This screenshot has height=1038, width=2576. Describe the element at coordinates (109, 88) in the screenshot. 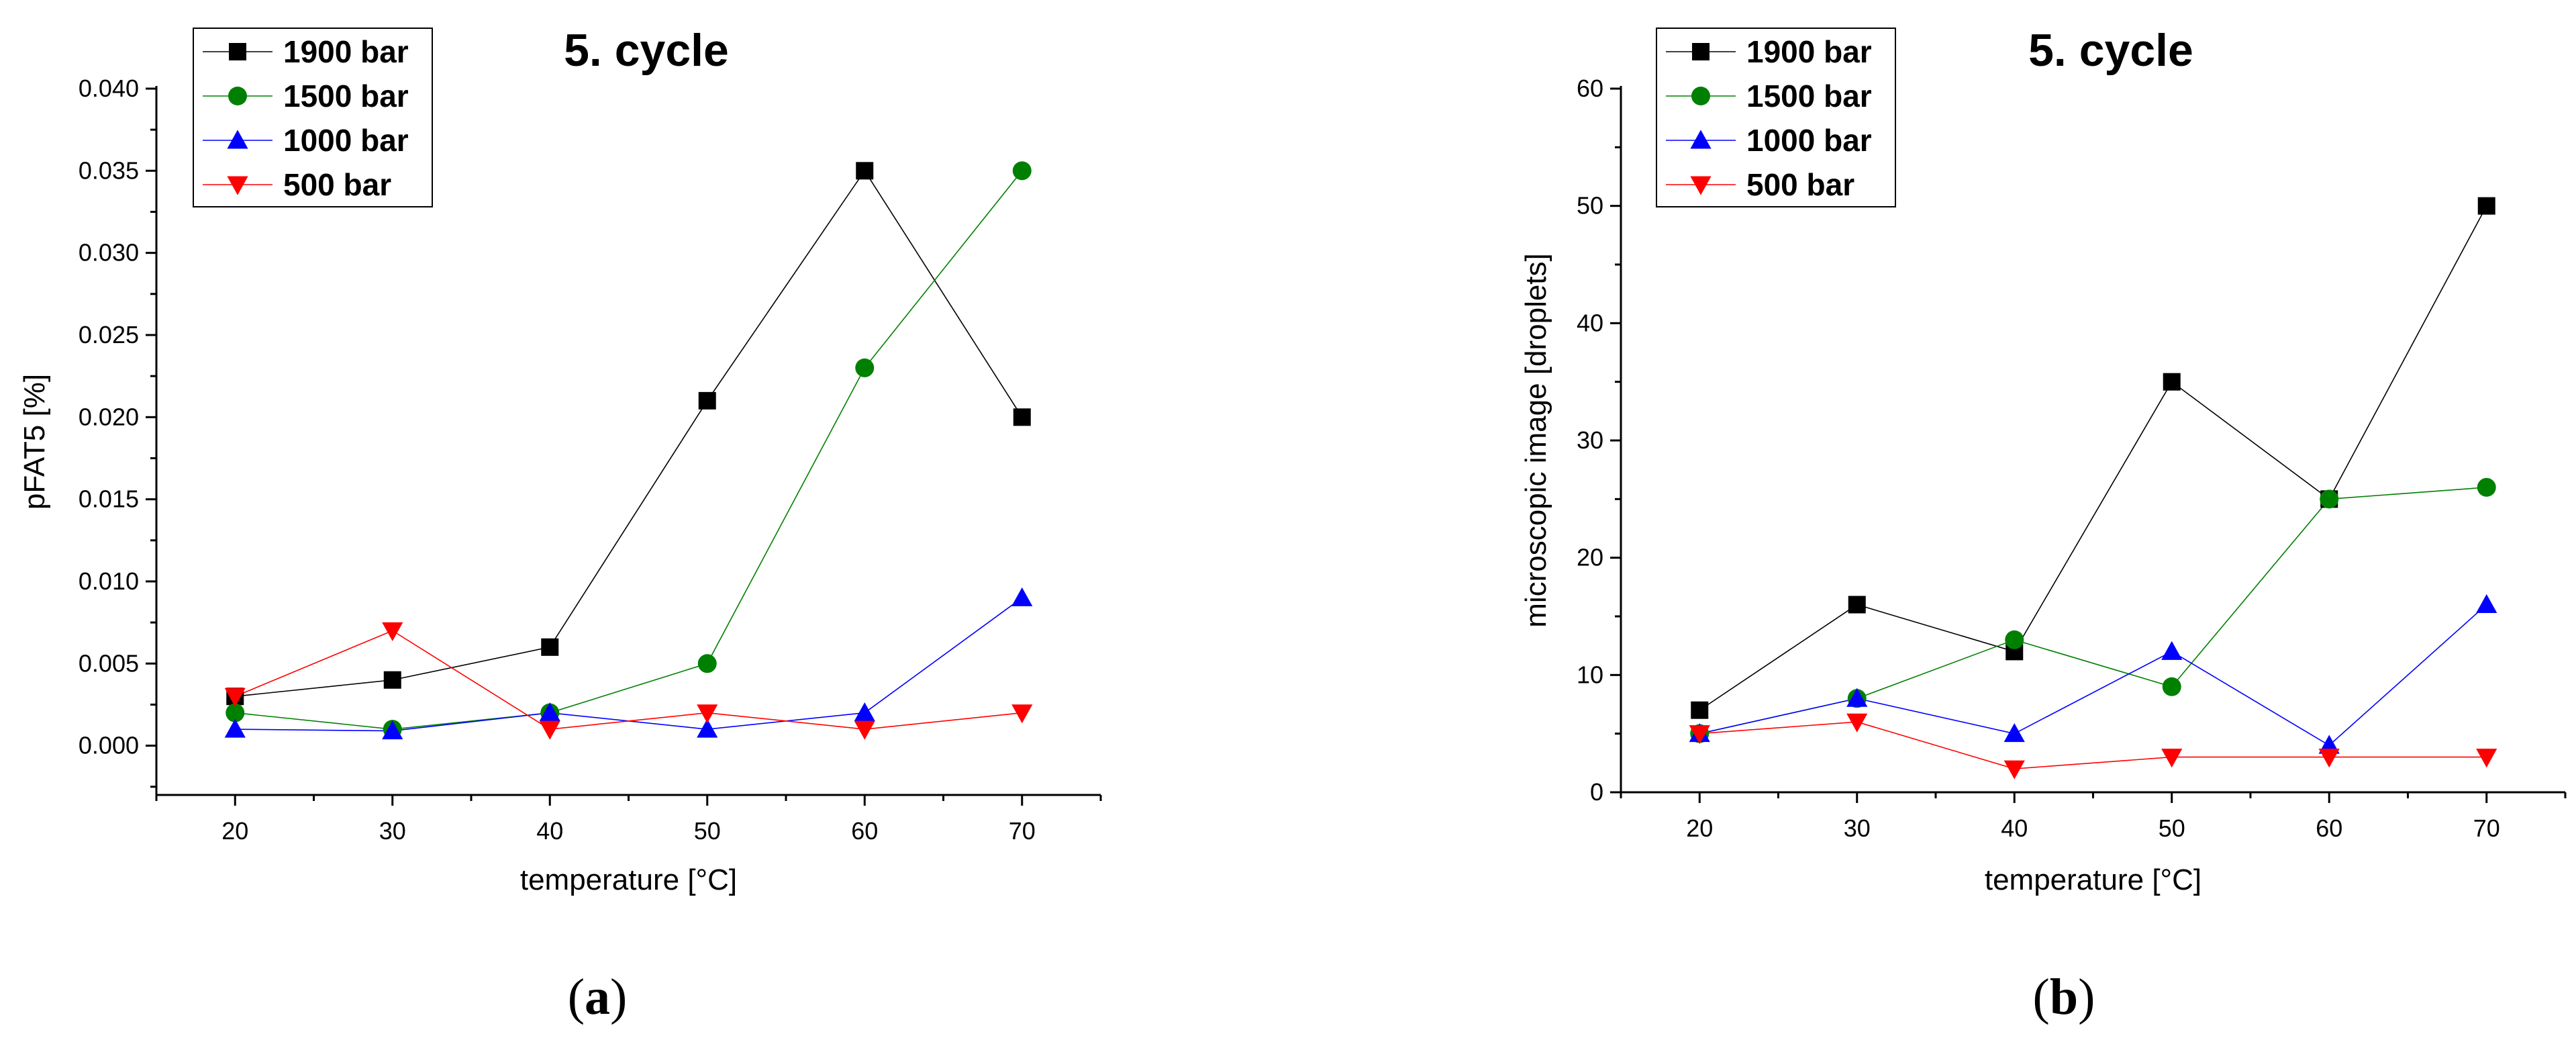

I see `y-tick-label: 0.040` at that location.